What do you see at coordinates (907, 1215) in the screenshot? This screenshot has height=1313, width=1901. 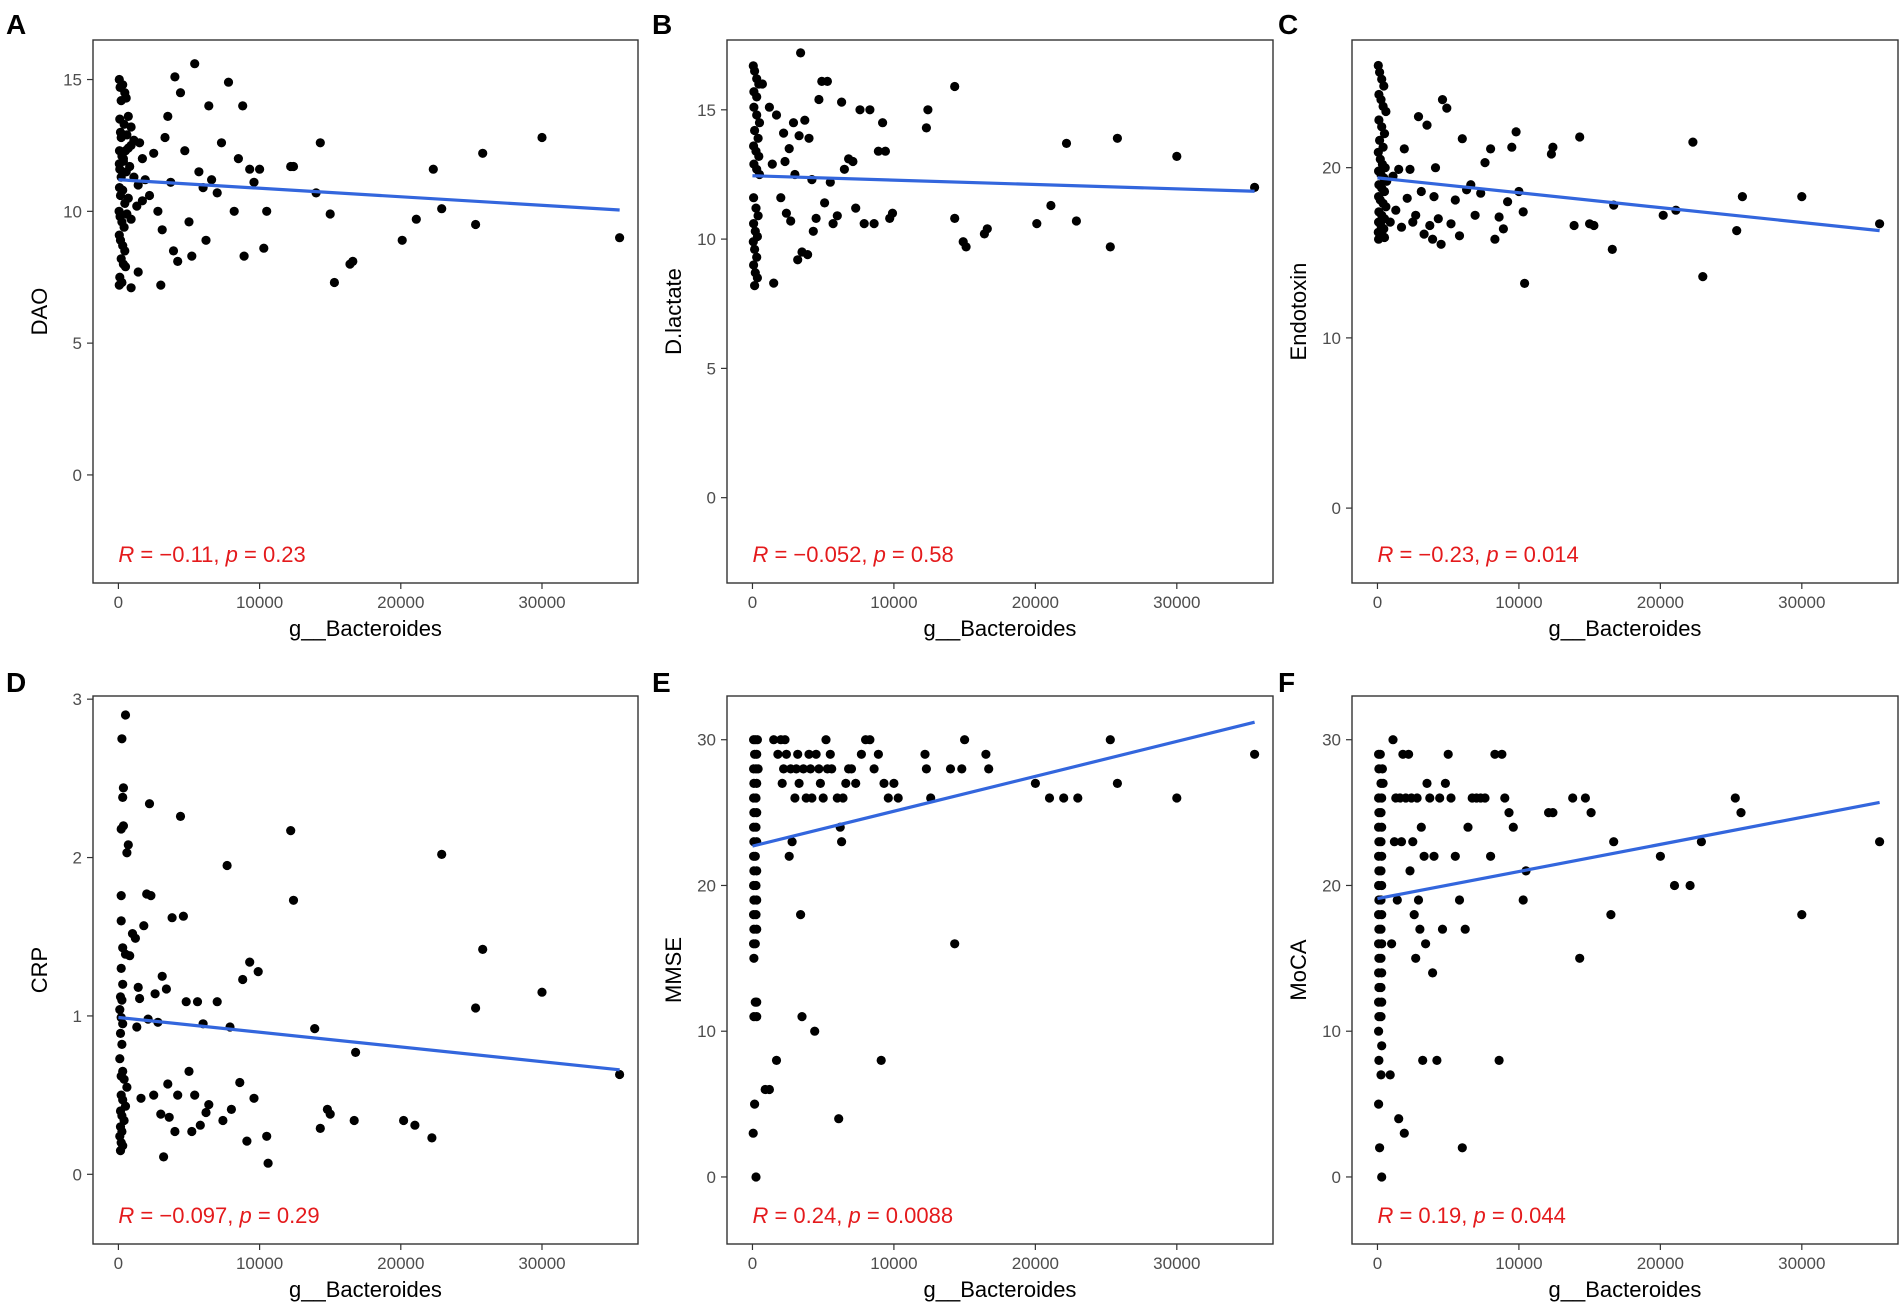 I see `stat-p-value: = 0.0088` at bounding box center [907, 1215].